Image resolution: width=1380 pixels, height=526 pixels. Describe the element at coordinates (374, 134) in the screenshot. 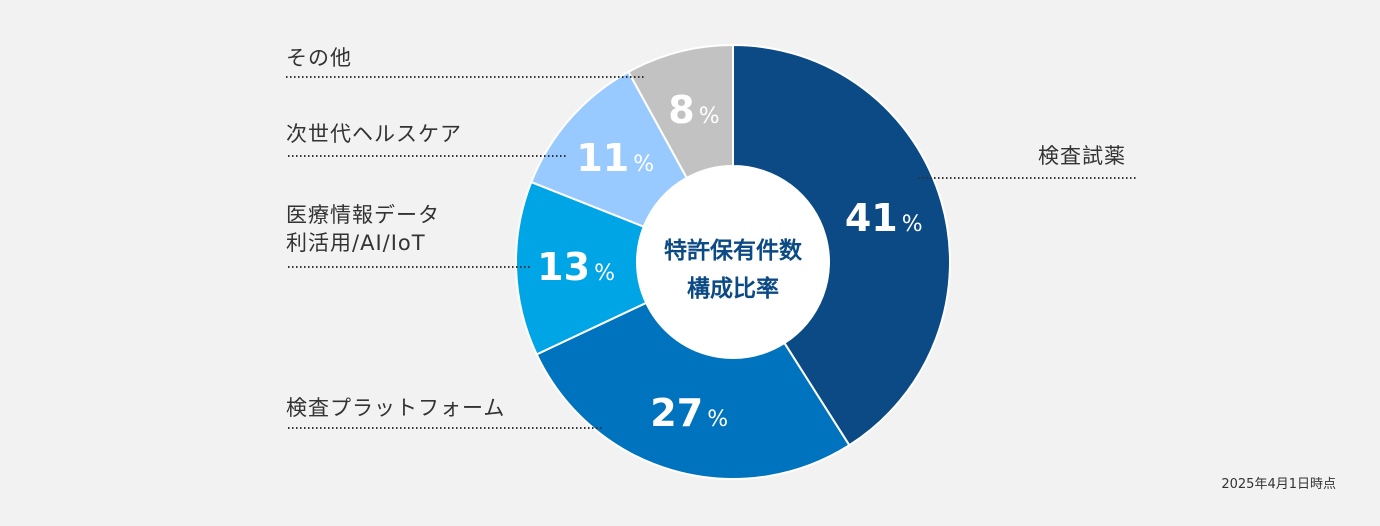

I see `category-label: 次世代ヘルスケア` at that location.